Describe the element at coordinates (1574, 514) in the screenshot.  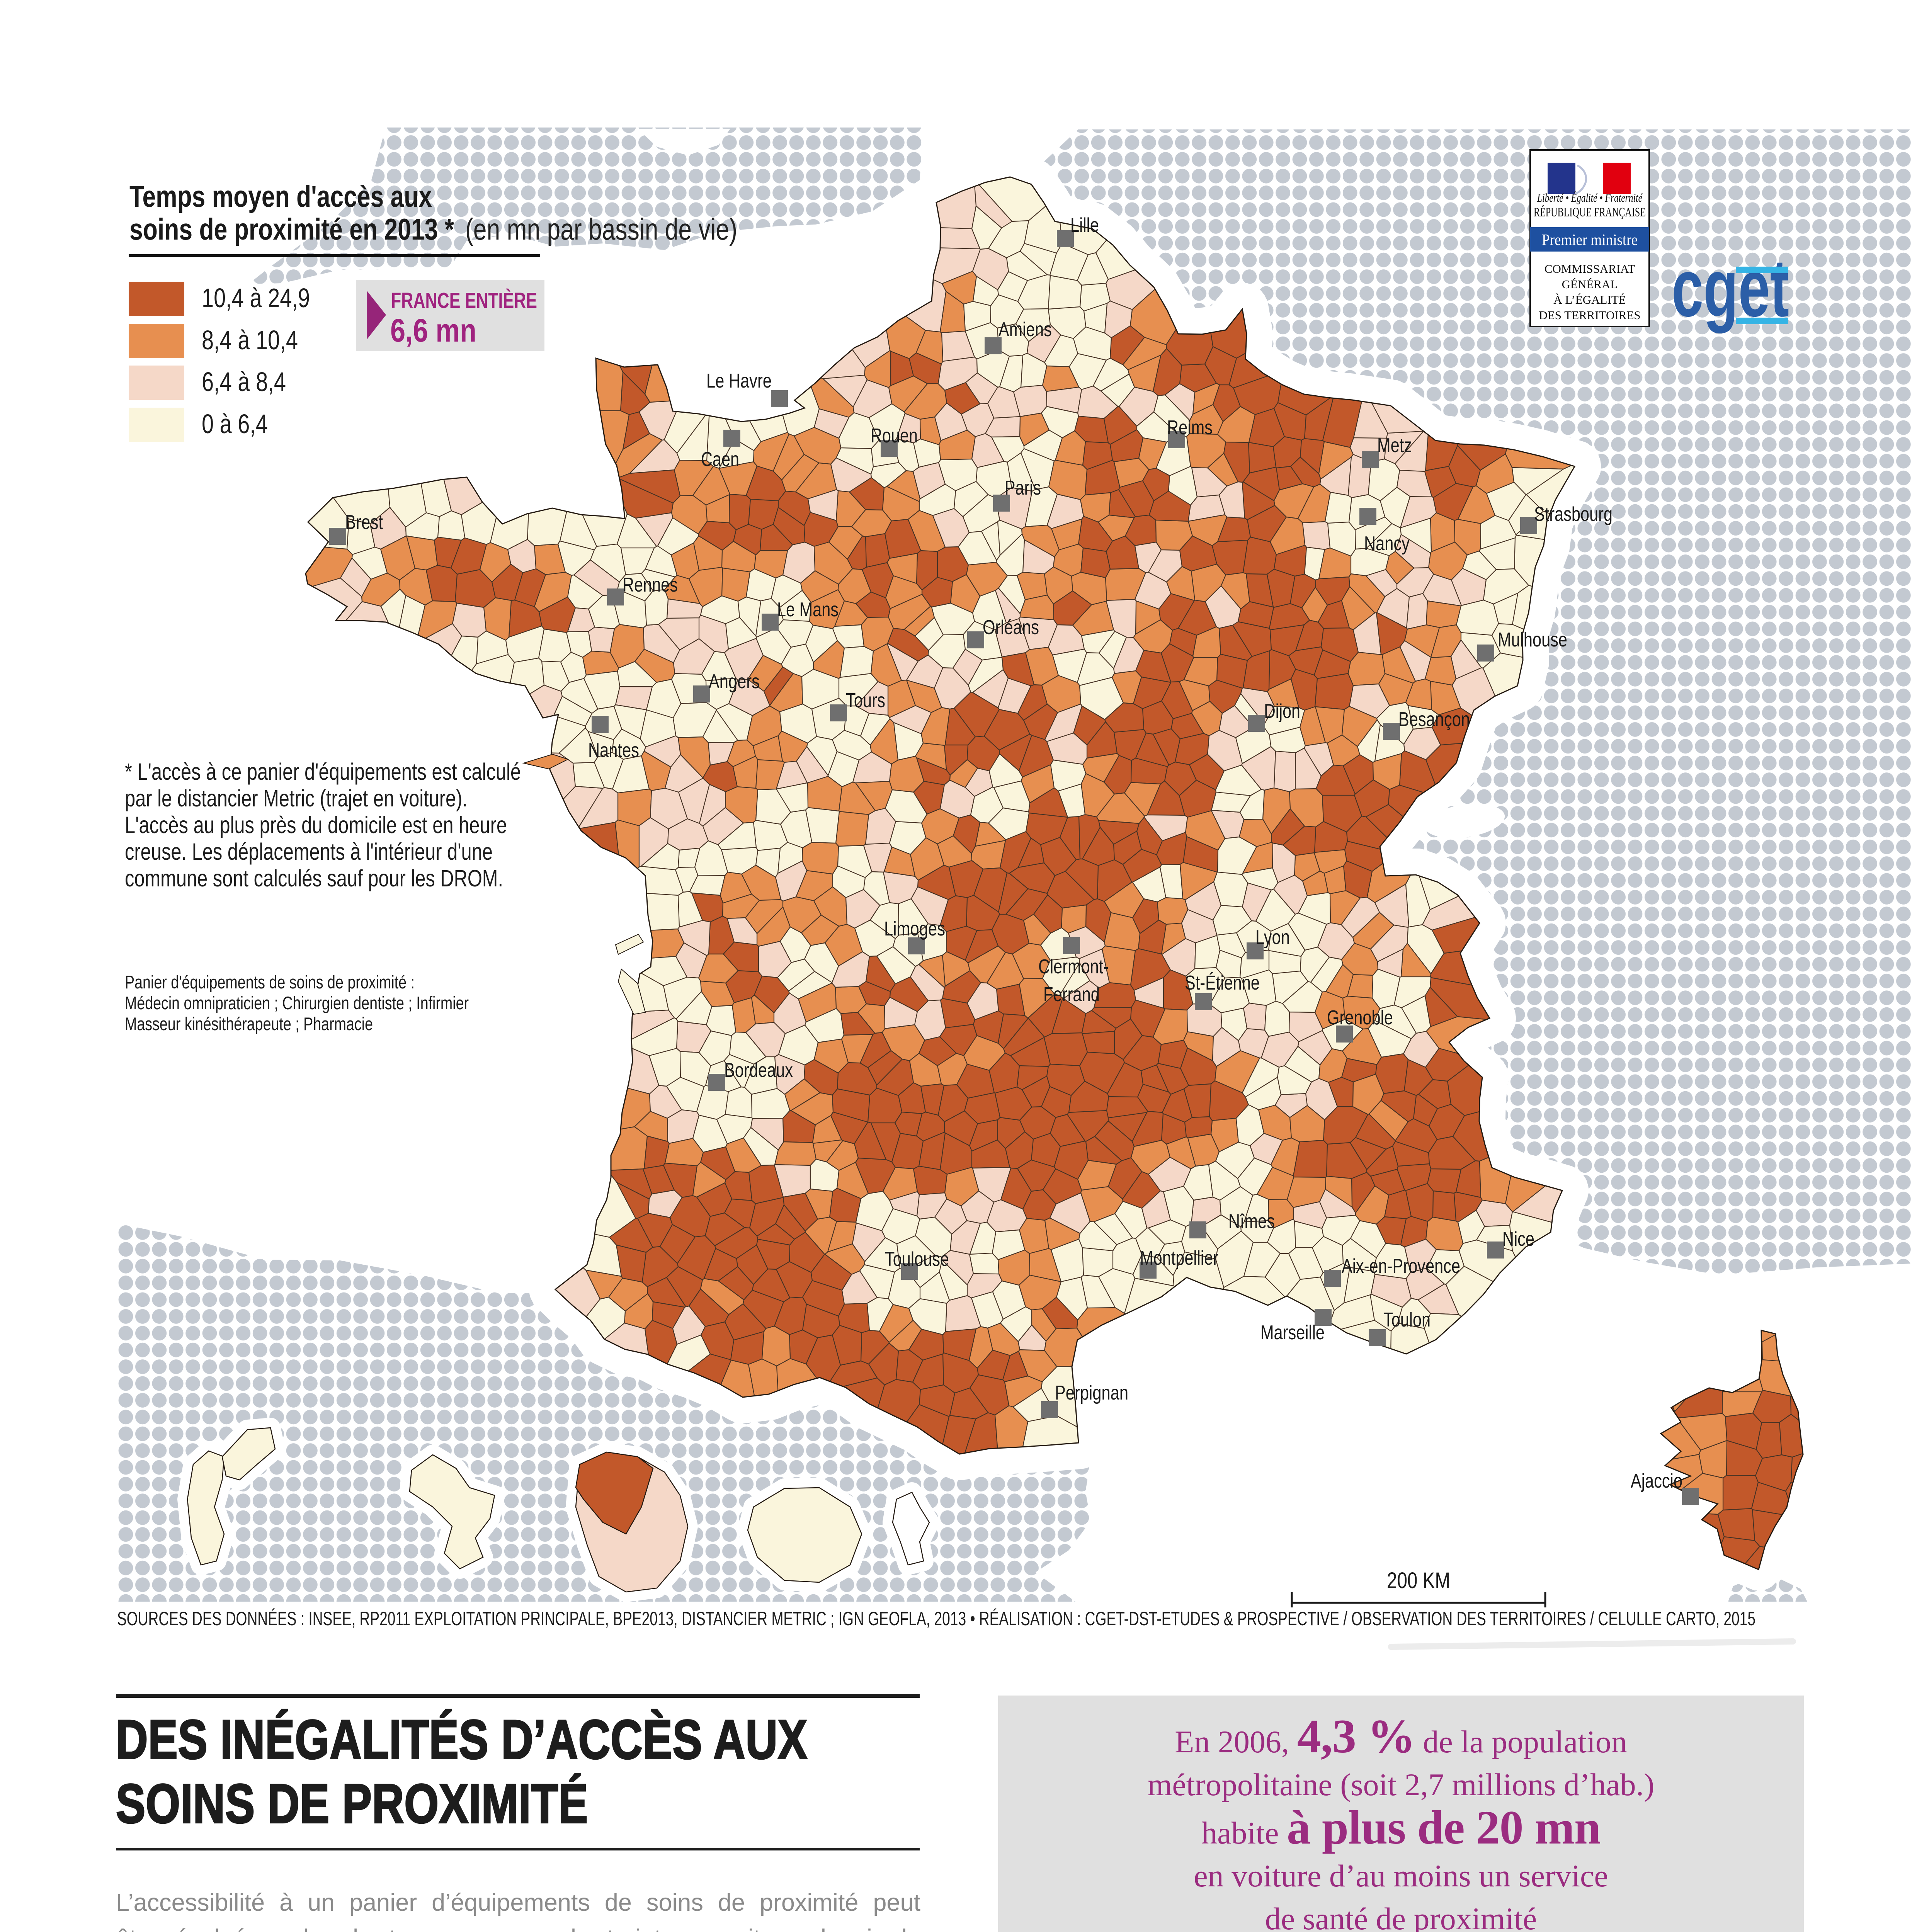
I see `svg-text: Strasbourg` at that location.